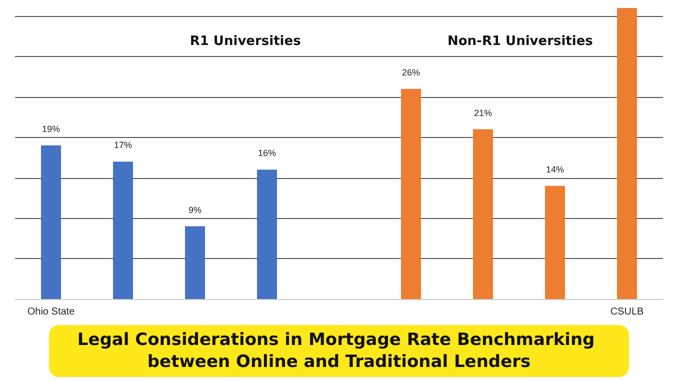 The height and width of the screenshot is (381, 678). Describe the element at coordinates (51, 312) in the screenshot. I see `x-tick-label: Ohio State` at that location.